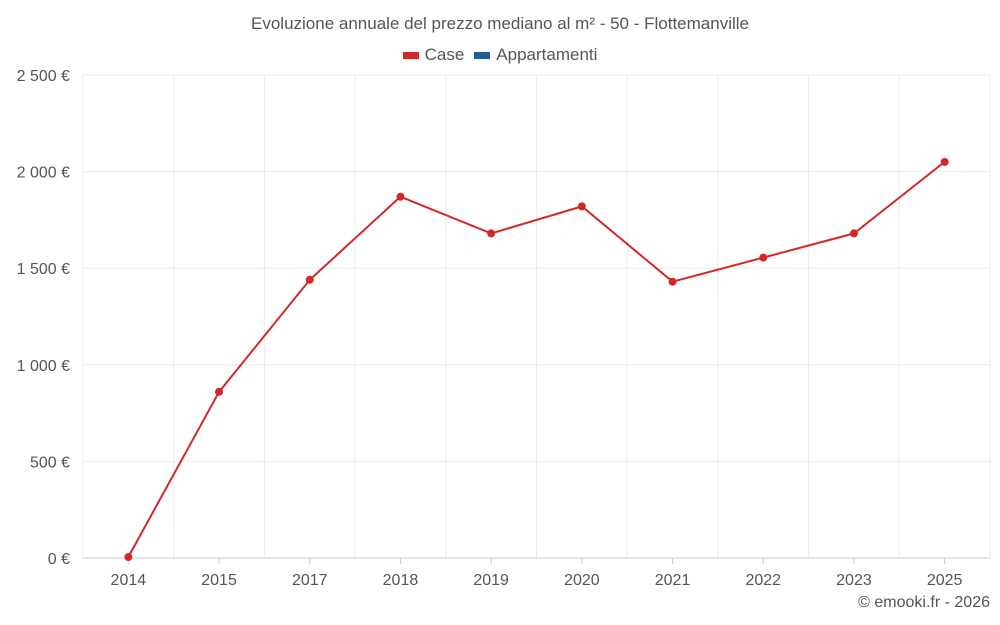 Image resolution: width=1000 pixels, height=625 pixels. Describe the element at coordinates (410, 55) in the screenshot. I see `legend-swatch-case` at that location.